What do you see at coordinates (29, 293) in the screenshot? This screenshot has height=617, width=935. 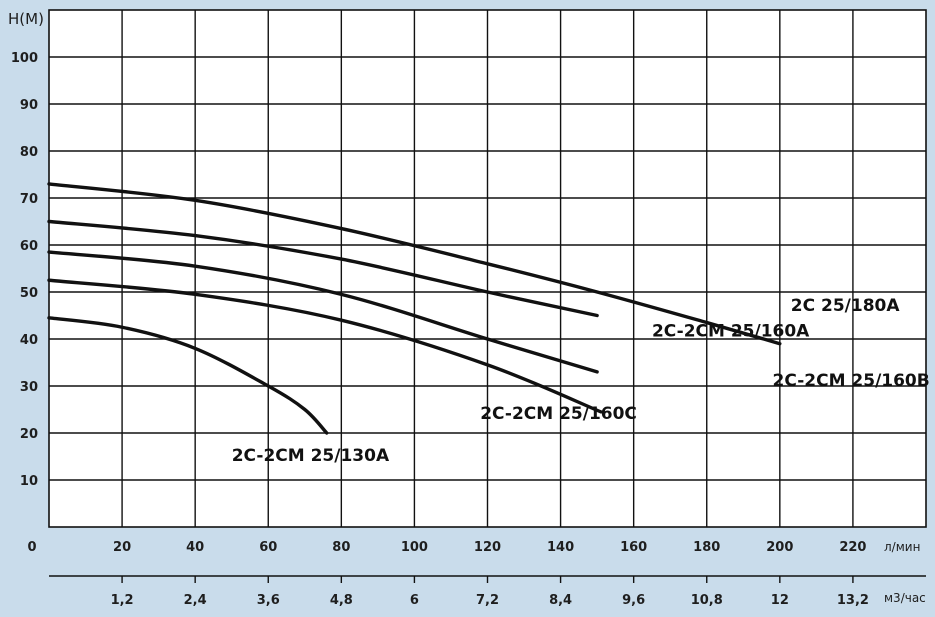 I see `y-tick-label: 50` at bounding box center [29, 293].